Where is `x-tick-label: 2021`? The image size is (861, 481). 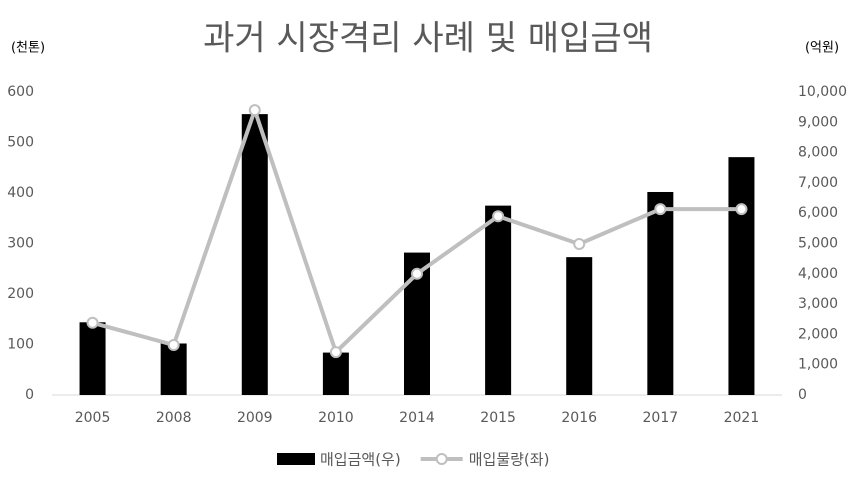
x-tick-label: 2021 is located at coordinates (742, 418).